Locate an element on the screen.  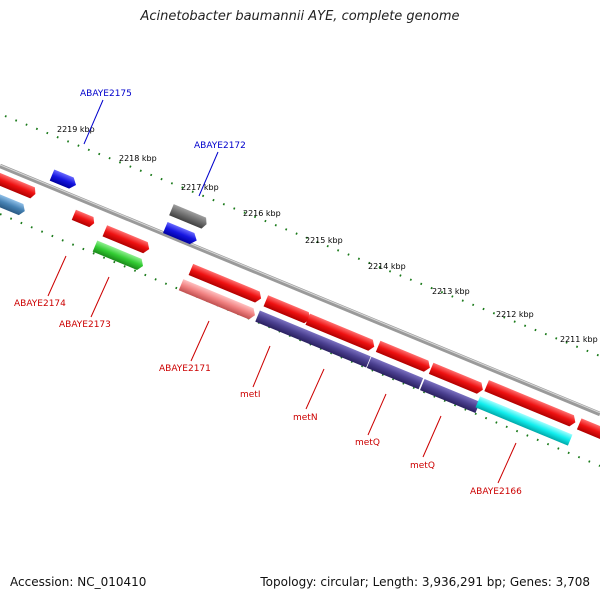
scale-label: 2214 kbp is located at coordinates (387, 266).